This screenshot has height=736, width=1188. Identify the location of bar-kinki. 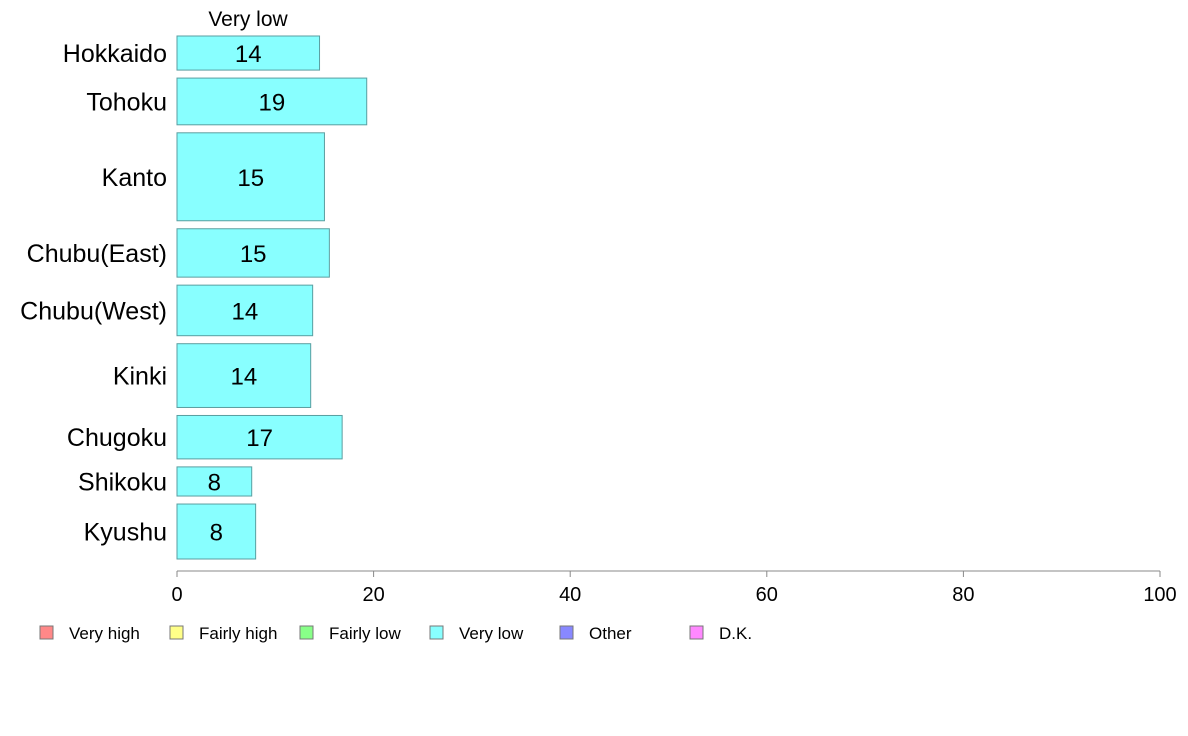
(244, 375).